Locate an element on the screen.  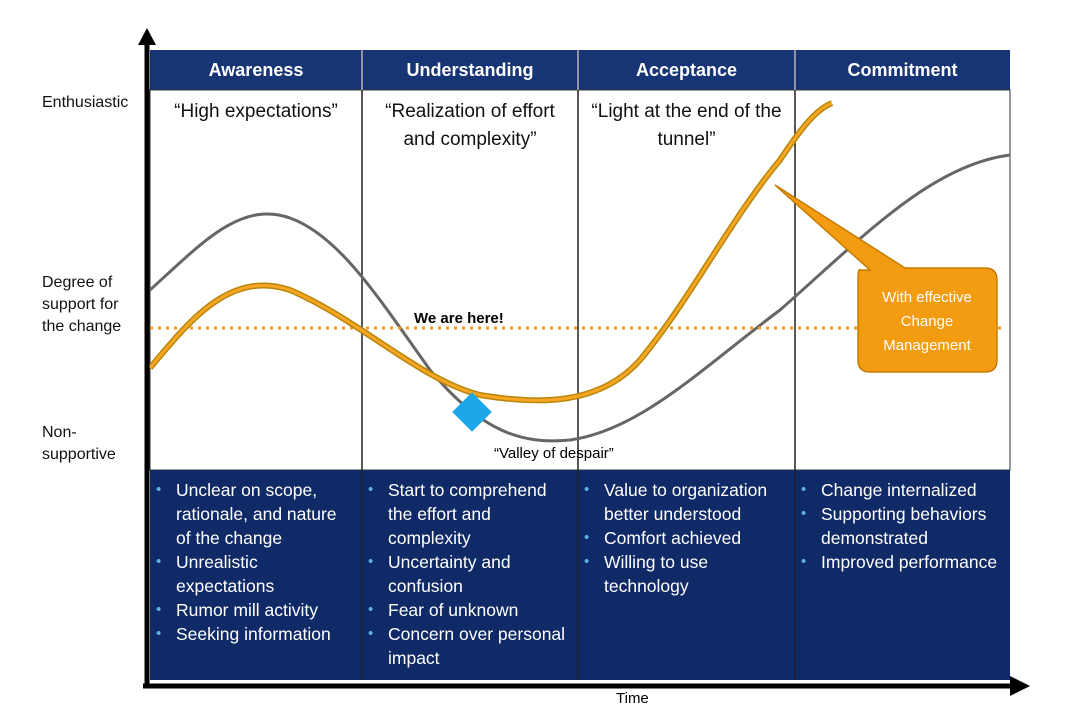
bullet: Seeking information is located at coordinates (255, 634).